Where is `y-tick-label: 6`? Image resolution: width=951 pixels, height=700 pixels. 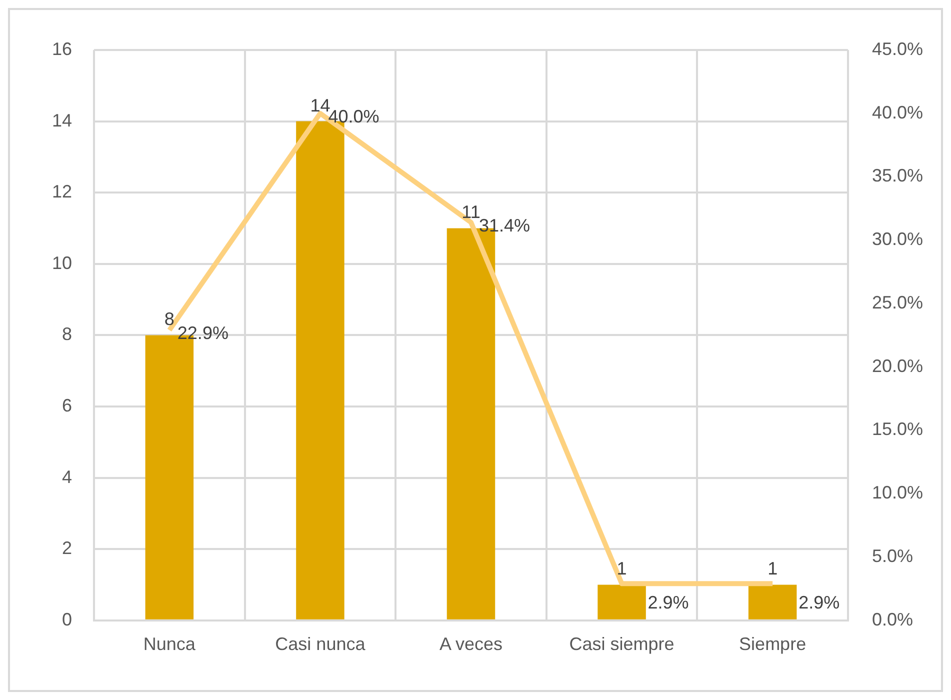
y-tick-label: 6 is located at coordinates (67, 405).